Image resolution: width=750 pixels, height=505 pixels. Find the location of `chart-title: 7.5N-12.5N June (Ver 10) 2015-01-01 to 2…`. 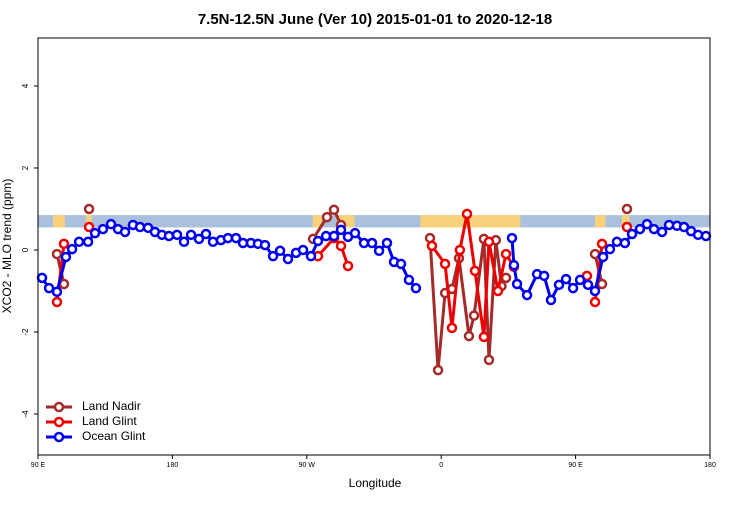

chart-title: 7.5N-12.5N June (Ver 10) 2015-01-01 to 2… is located at coordinates (375, 19).